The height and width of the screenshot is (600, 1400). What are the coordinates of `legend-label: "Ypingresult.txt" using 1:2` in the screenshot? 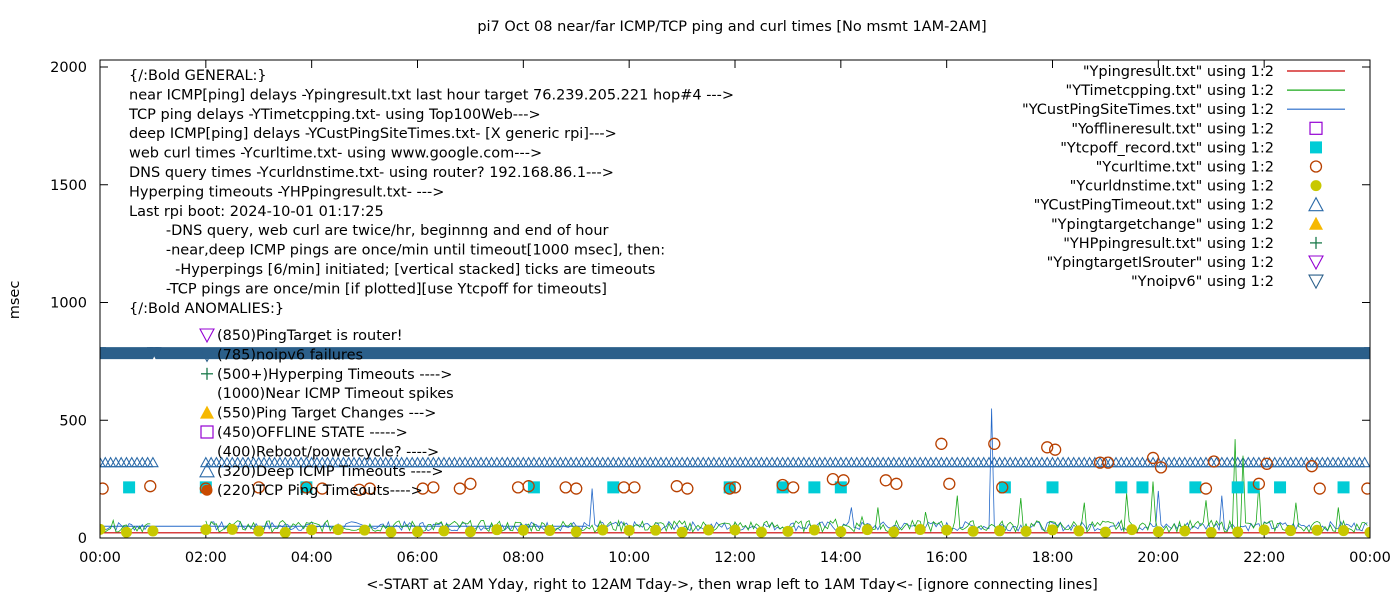 It's located at (1178, 72).